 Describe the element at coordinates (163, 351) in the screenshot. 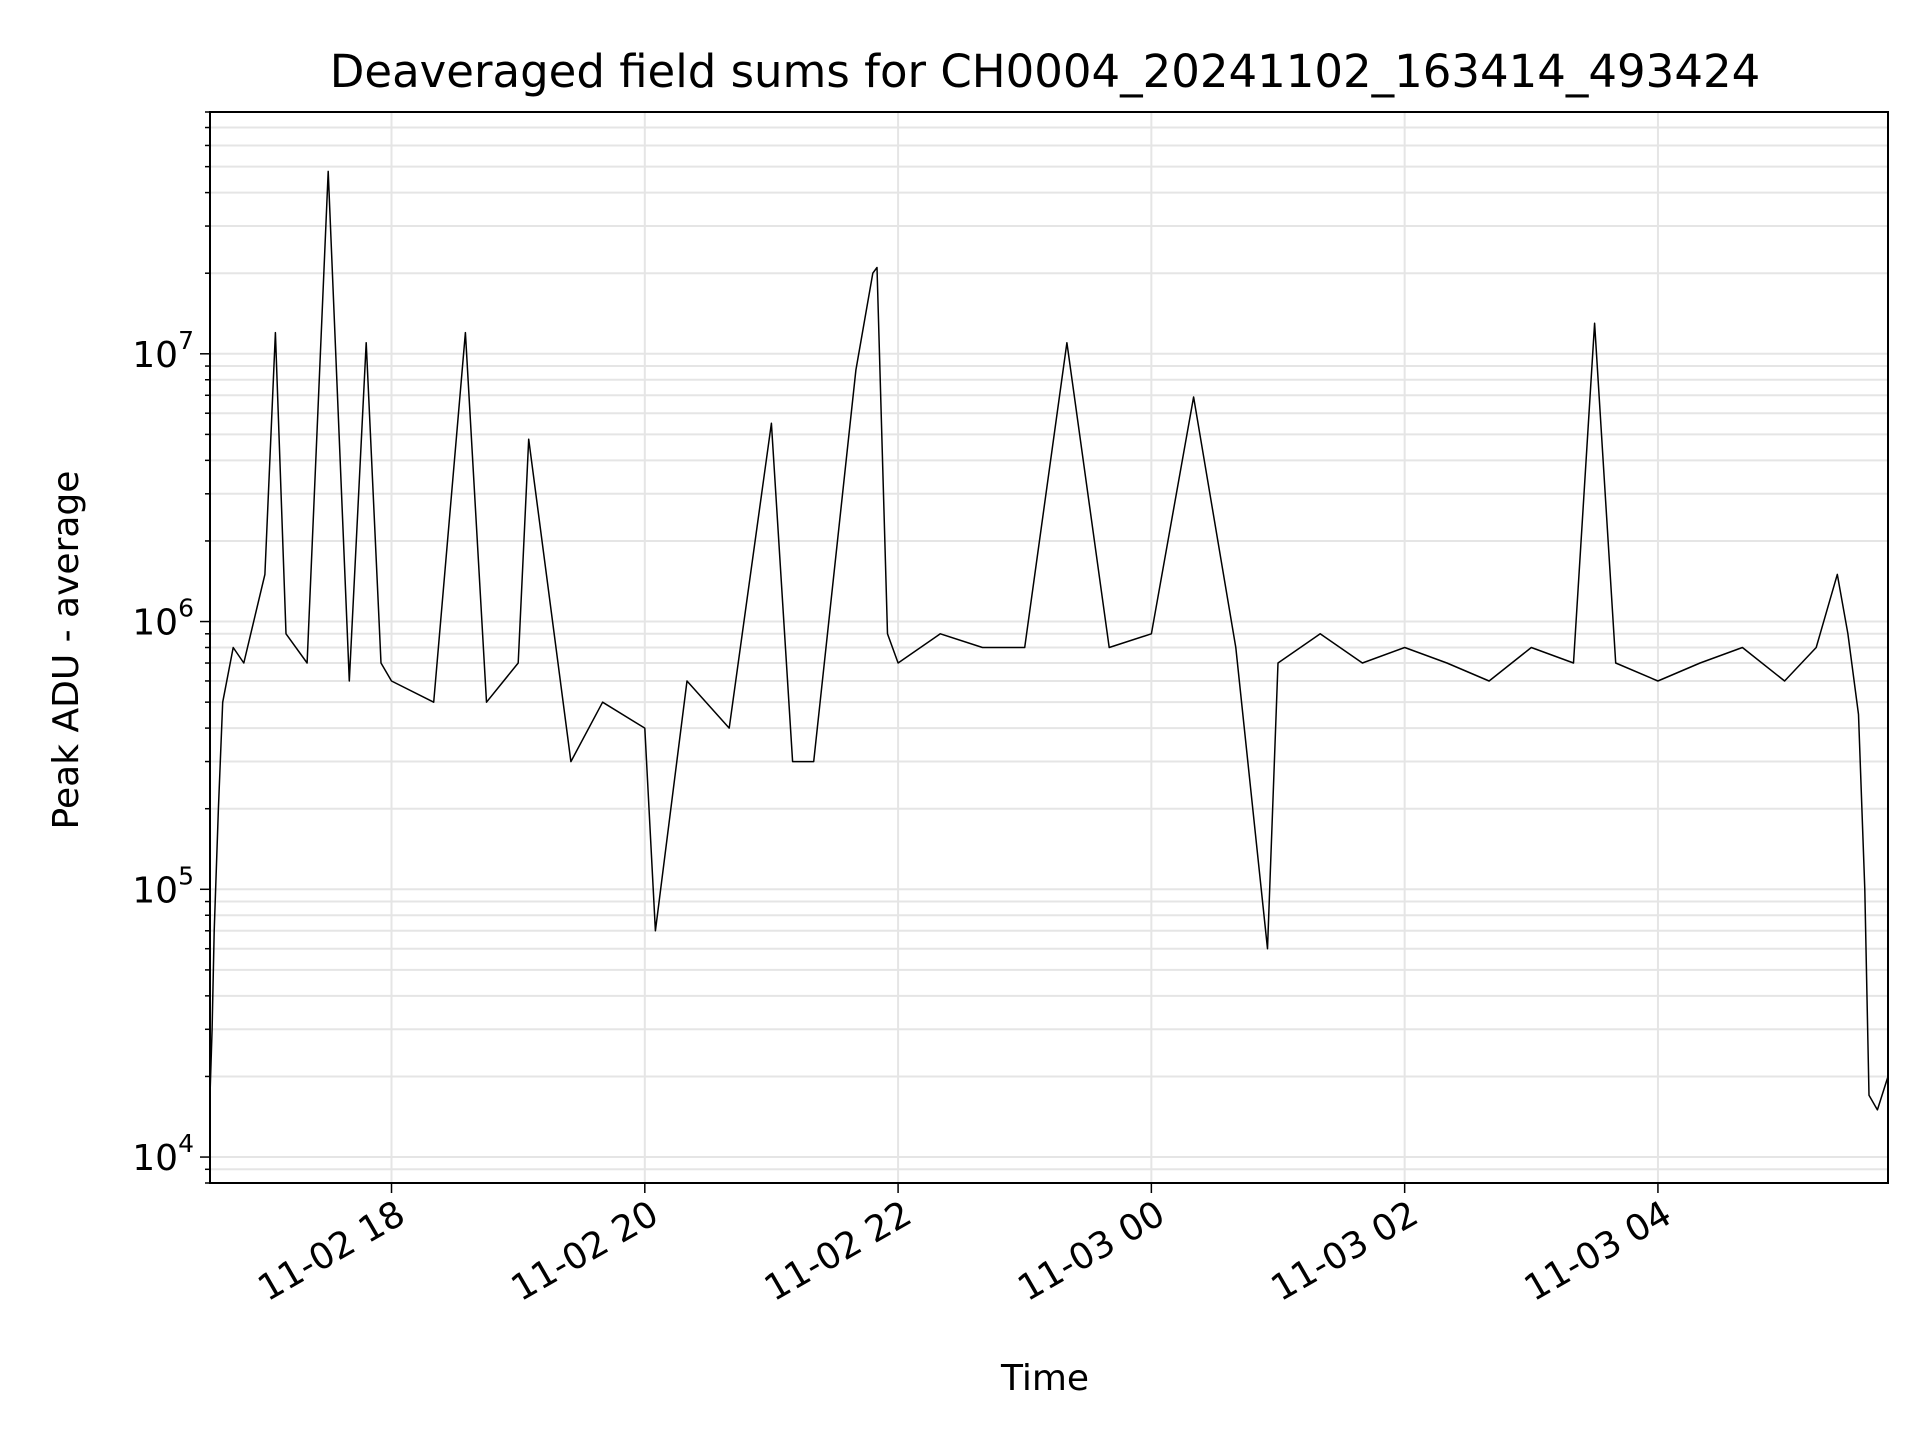

I see `y-tick-label: 10⁷` at that location.